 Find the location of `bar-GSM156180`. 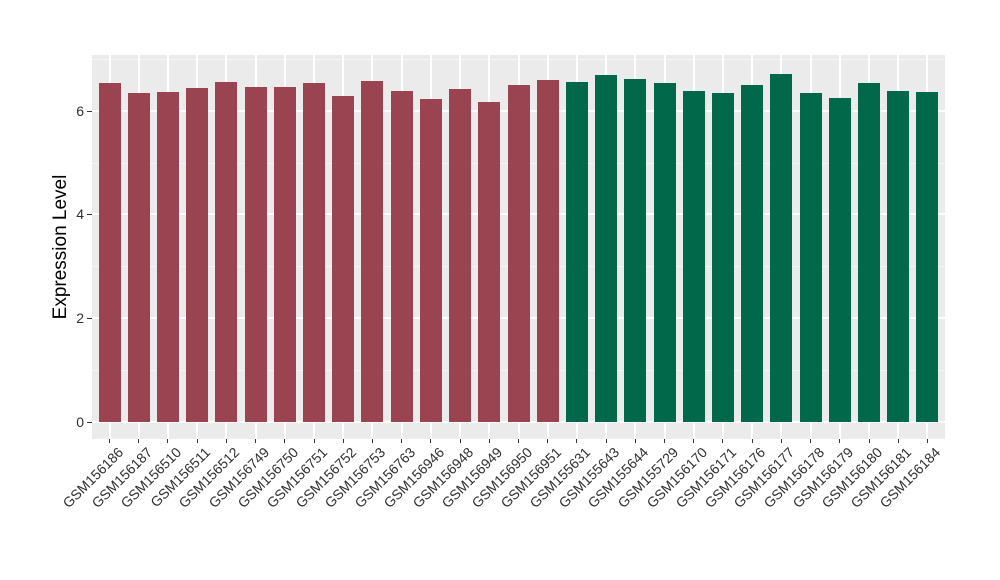

bar-GSM156180 is located at coordinates (869, 252).